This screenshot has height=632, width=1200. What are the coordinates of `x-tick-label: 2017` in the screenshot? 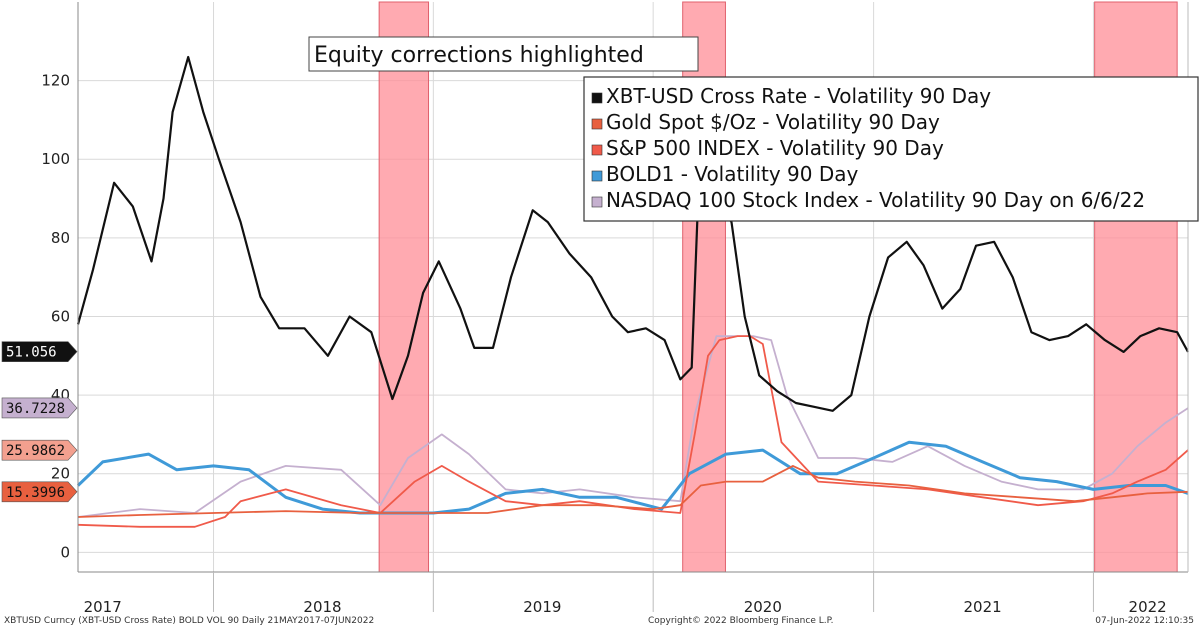 It's located at (103, 607).